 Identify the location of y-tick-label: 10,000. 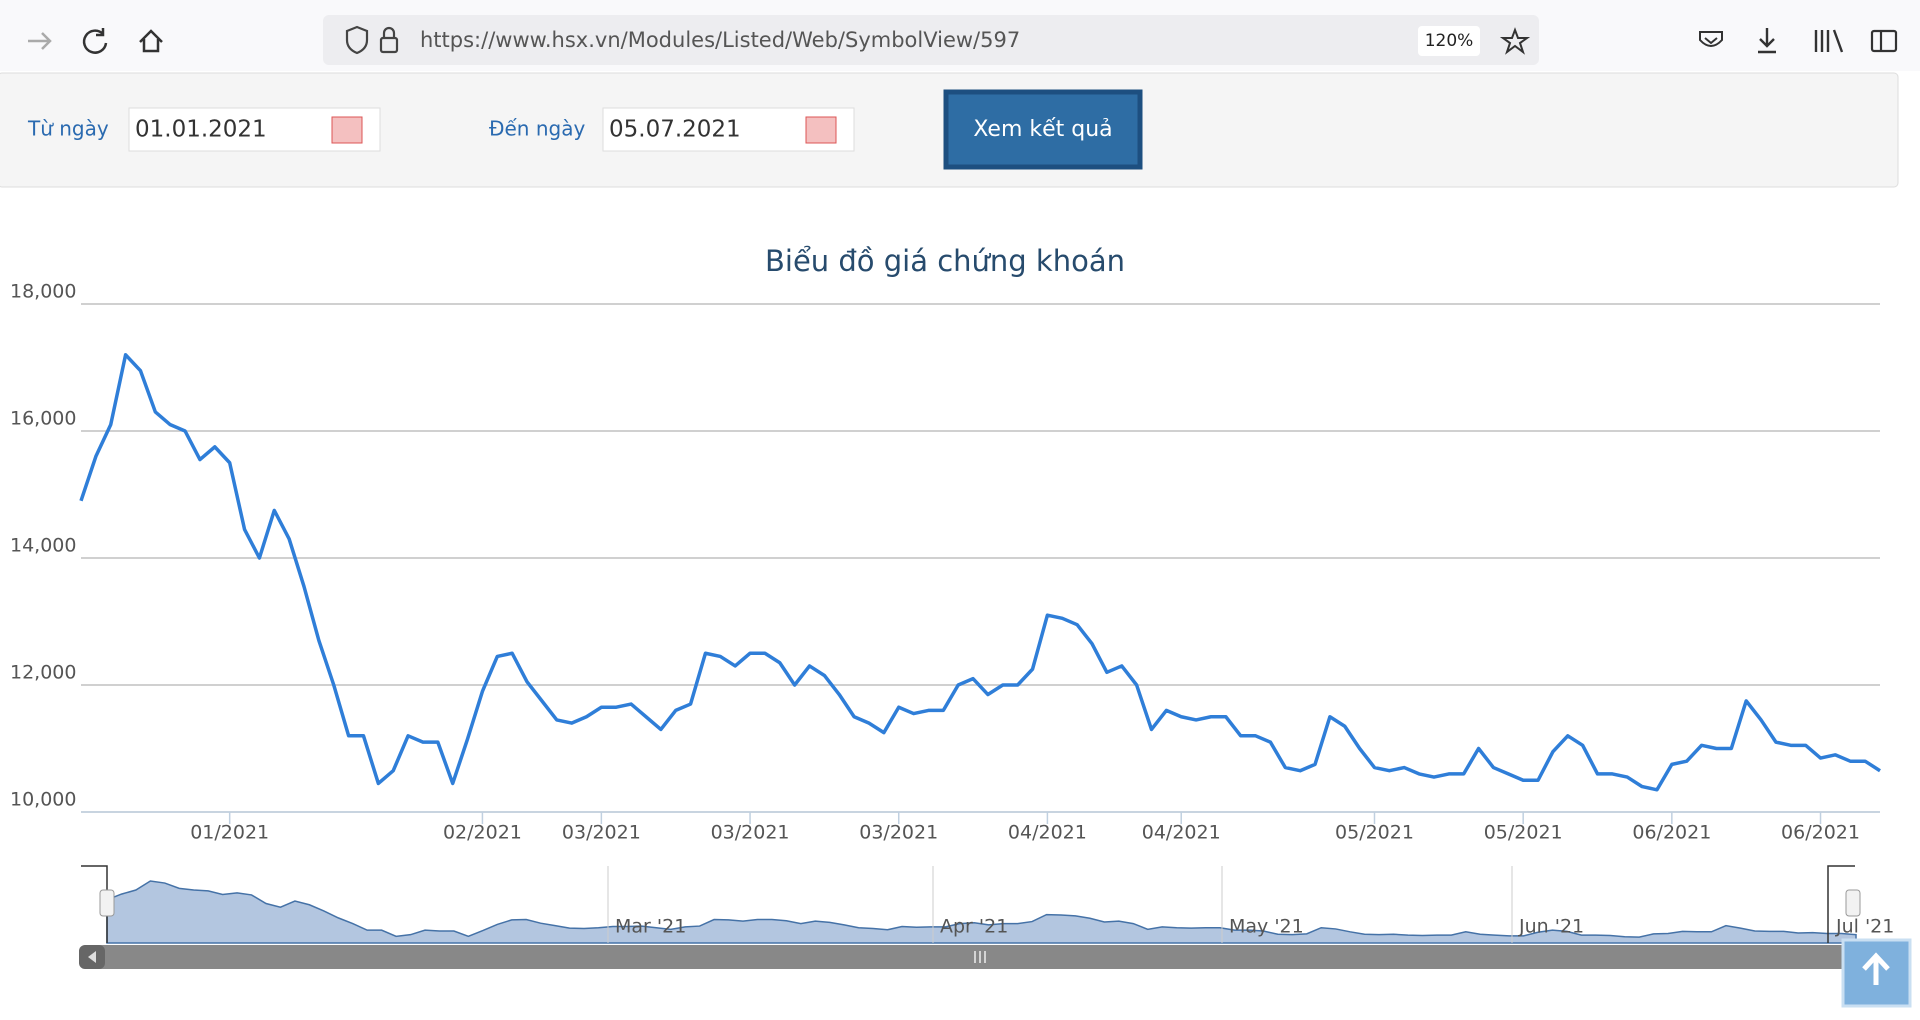
(43, 800).